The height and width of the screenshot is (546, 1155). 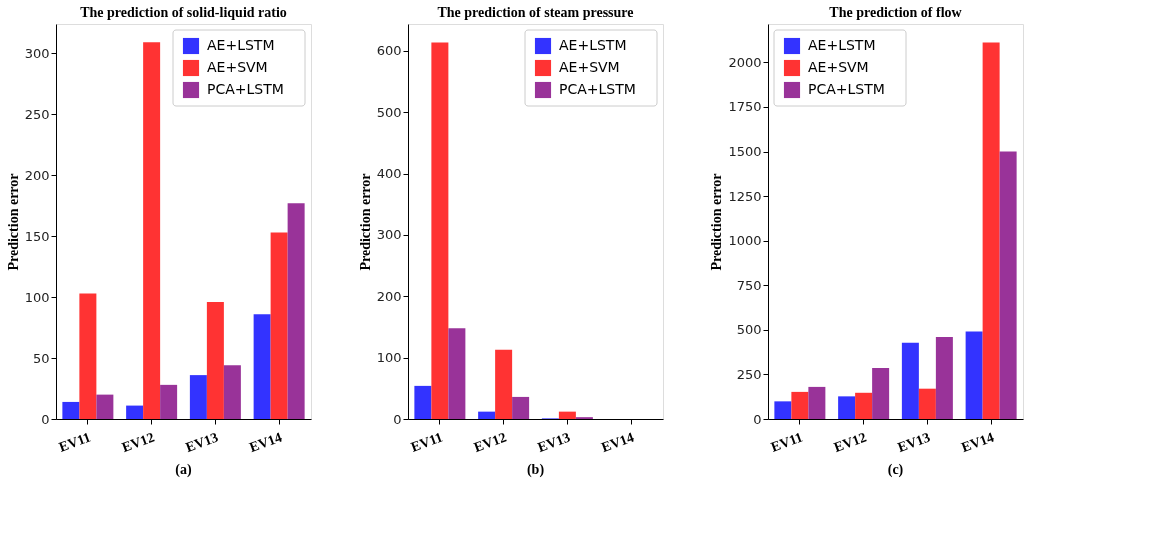 I want to click on chart-title: The prediction of flow, so click(x=896, y=12).